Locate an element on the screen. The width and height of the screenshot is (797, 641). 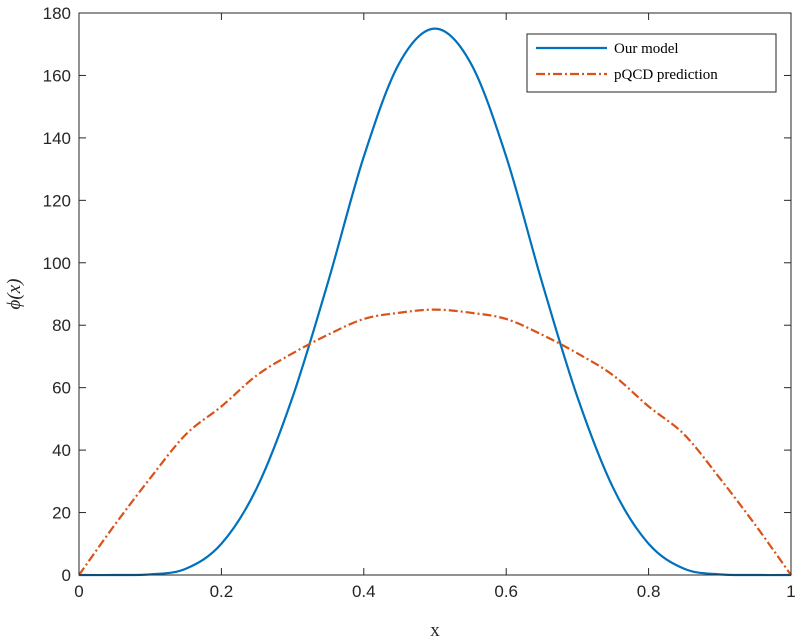
y-tick-label: 160 is located at coordinates (57, 75).